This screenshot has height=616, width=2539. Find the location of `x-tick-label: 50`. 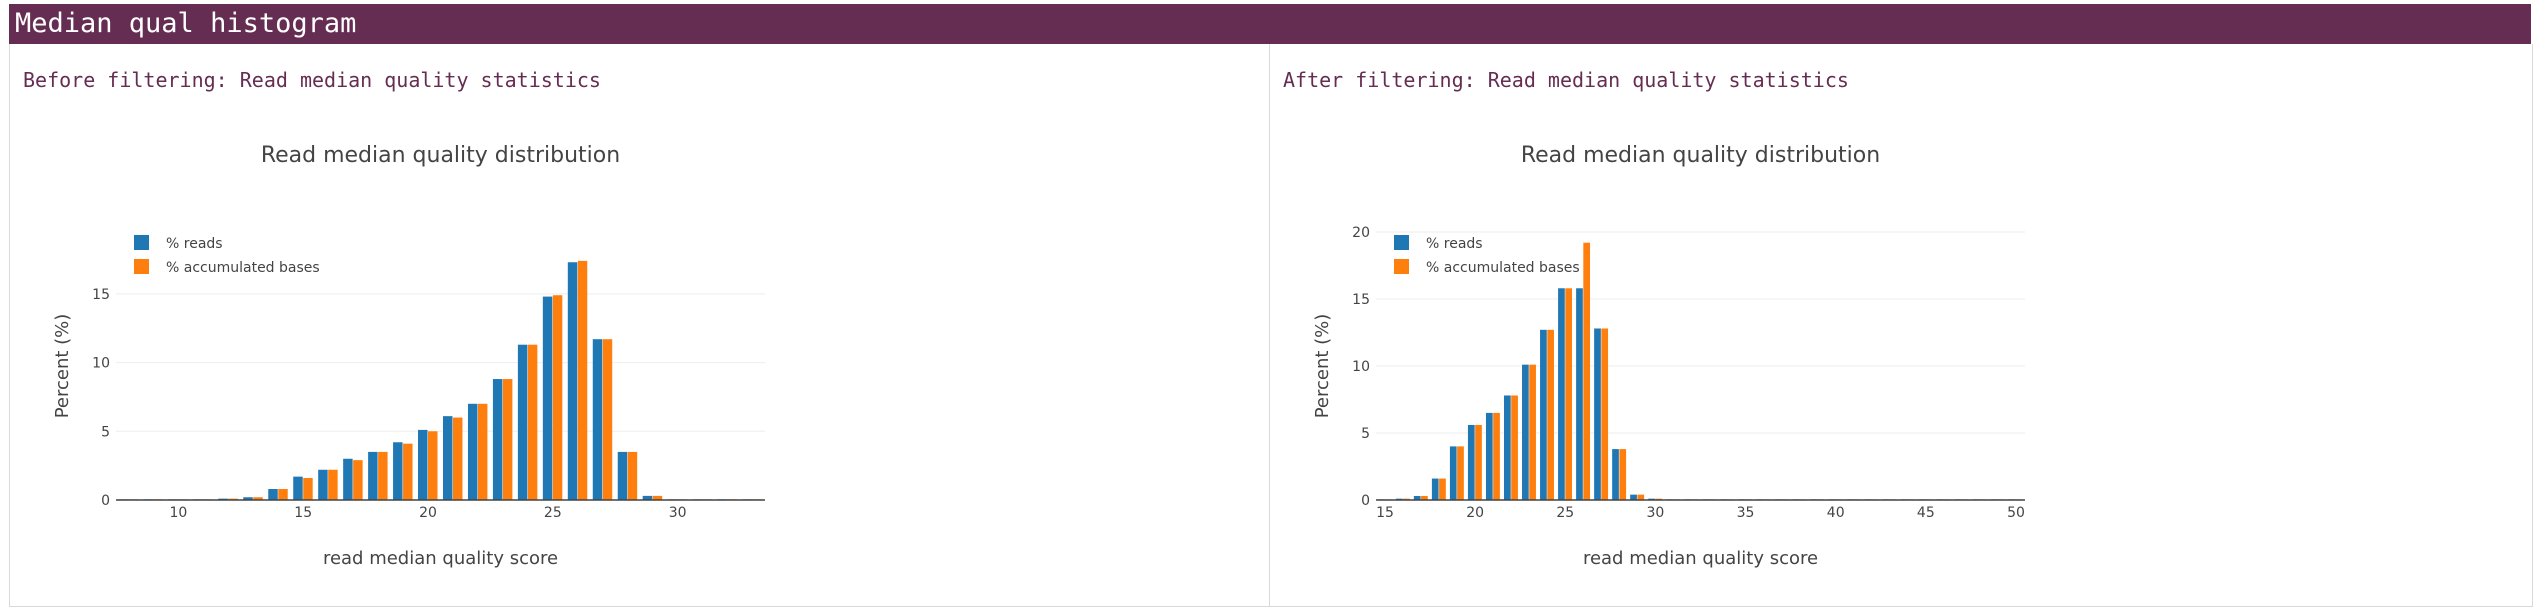

x-tick-label: 50 is located at coordinates (2016, 513).